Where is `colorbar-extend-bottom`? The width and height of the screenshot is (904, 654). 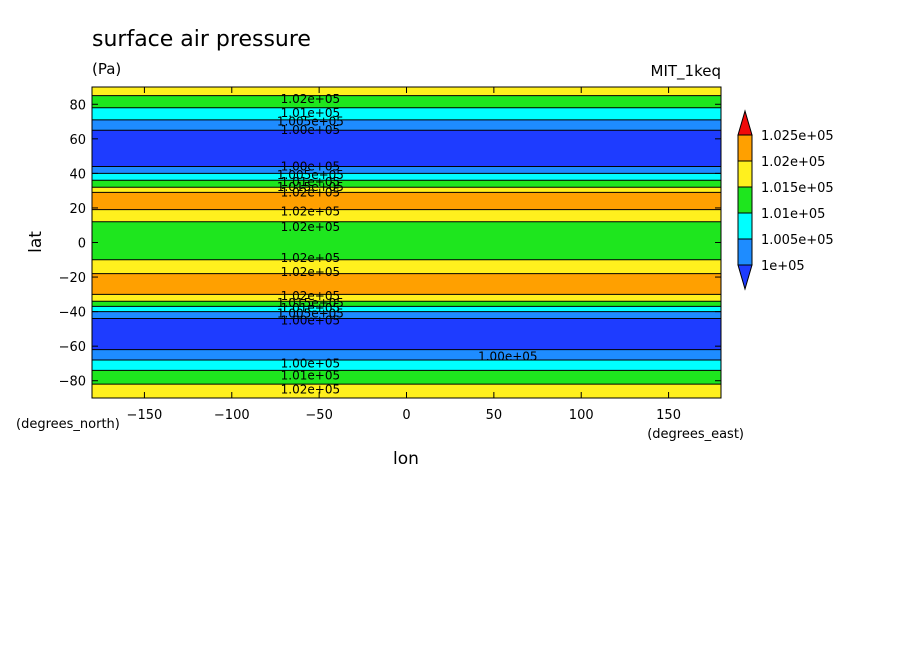 colorbar-extend-bottom is located at coordinates (745, 277).